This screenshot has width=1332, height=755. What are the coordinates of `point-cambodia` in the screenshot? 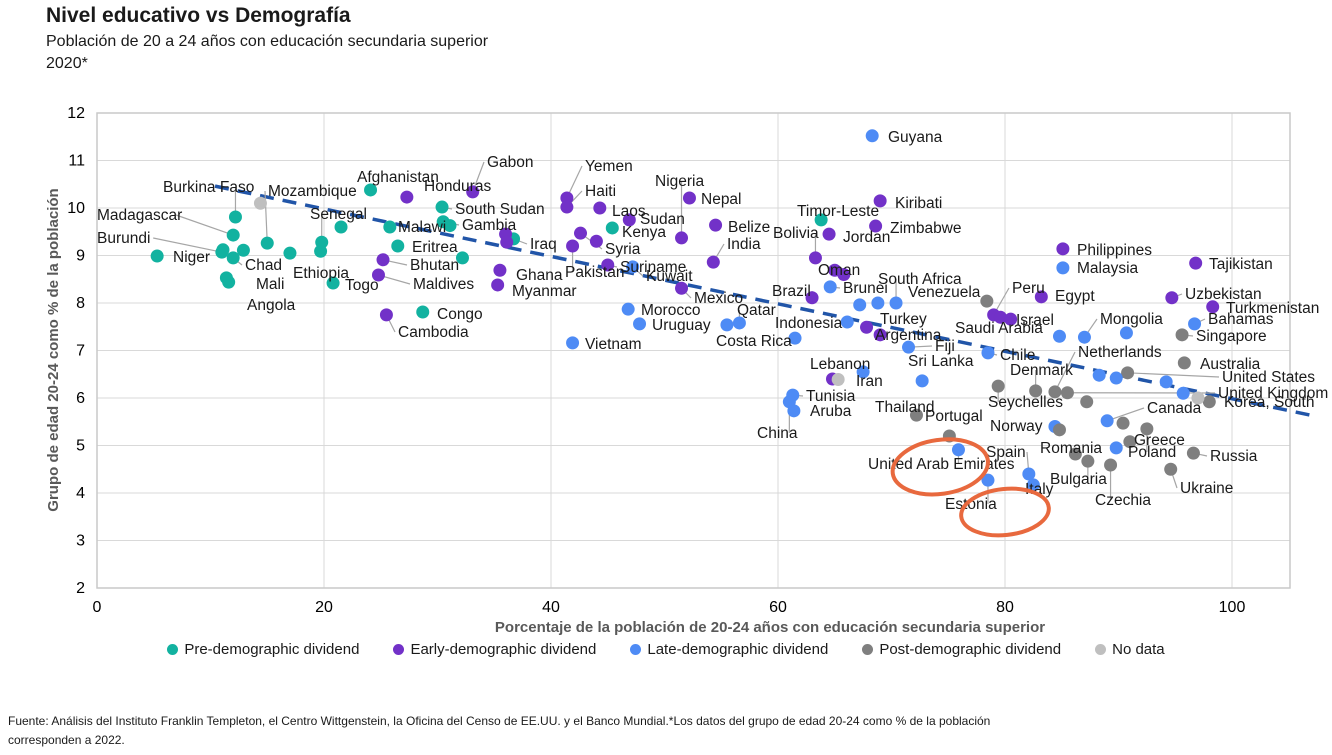 It's located at (386, 315).